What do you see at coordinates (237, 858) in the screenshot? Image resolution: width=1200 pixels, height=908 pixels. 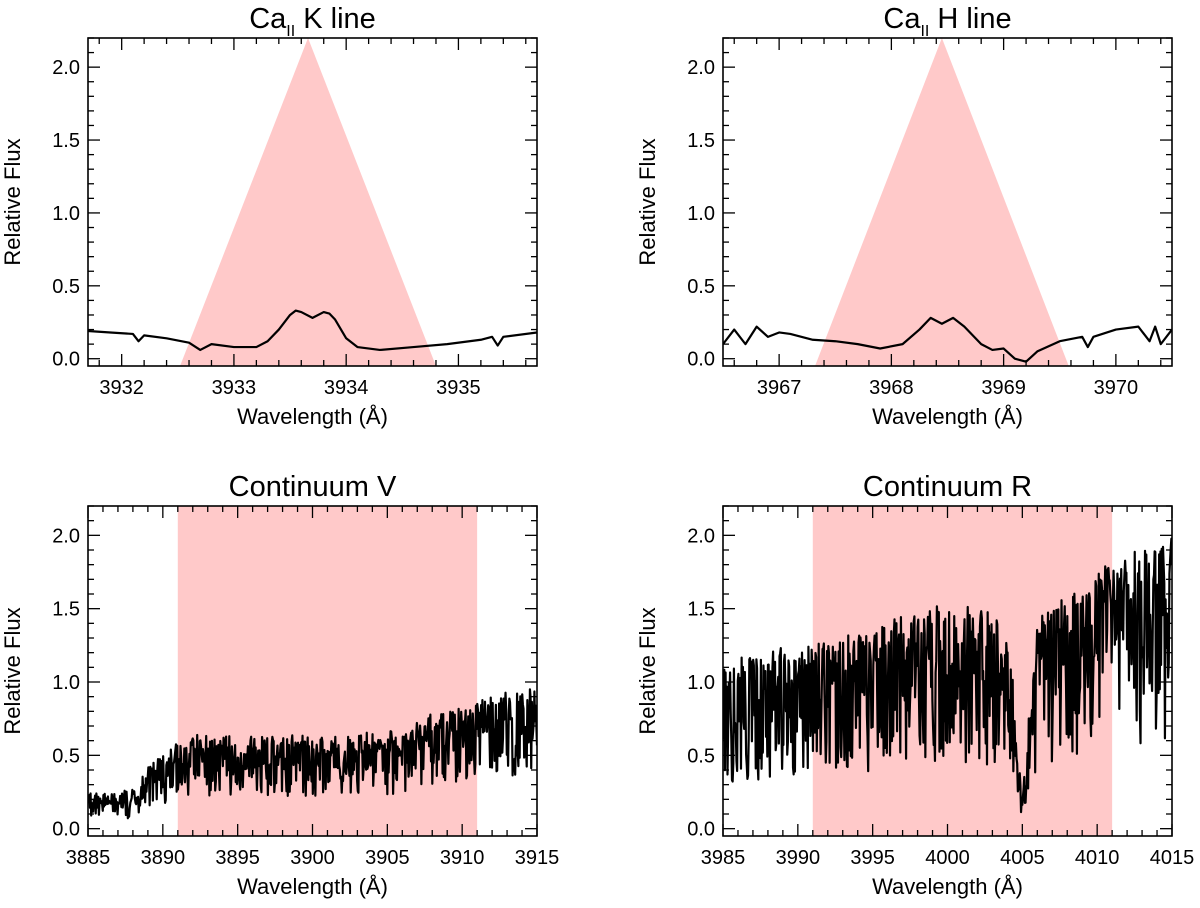 I see `x-tick-label: 3895` at bounding box center [237, 858].